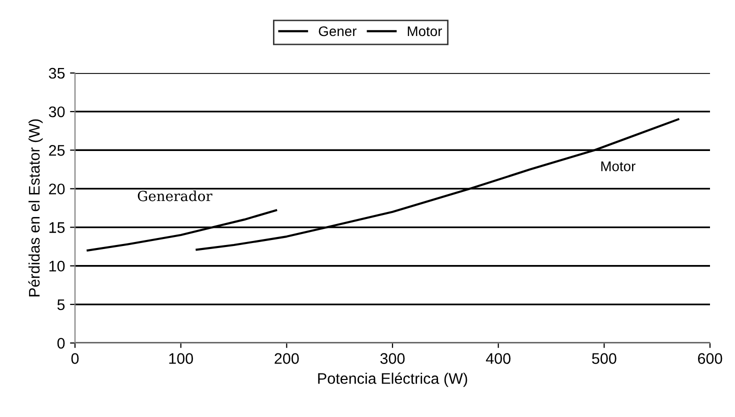 The image size is (735, 417). Describe the element at coordinates (498, 358) in the screenshot. I see `x-tick-label: 400` at that location.